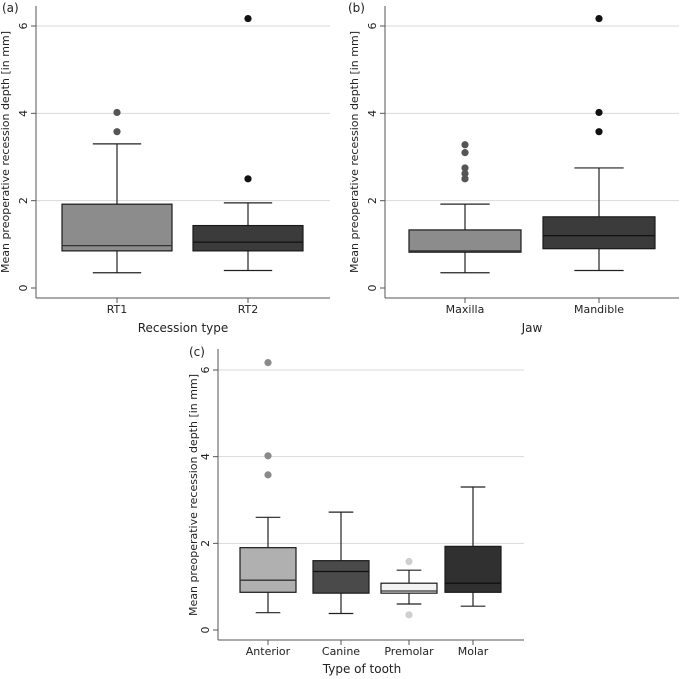 The image size is (681, 679). Describe the element at coordinates (361, 669) in the screenshot. I see `x-axis-title: Type of tooth` at that location.